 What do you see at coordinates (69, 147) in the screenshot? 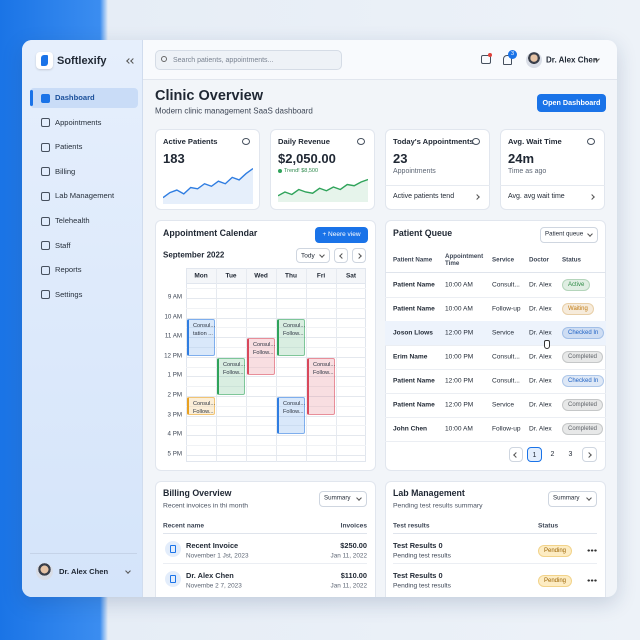
I see `nav-label: Patients` at bounding box center [69, 147].